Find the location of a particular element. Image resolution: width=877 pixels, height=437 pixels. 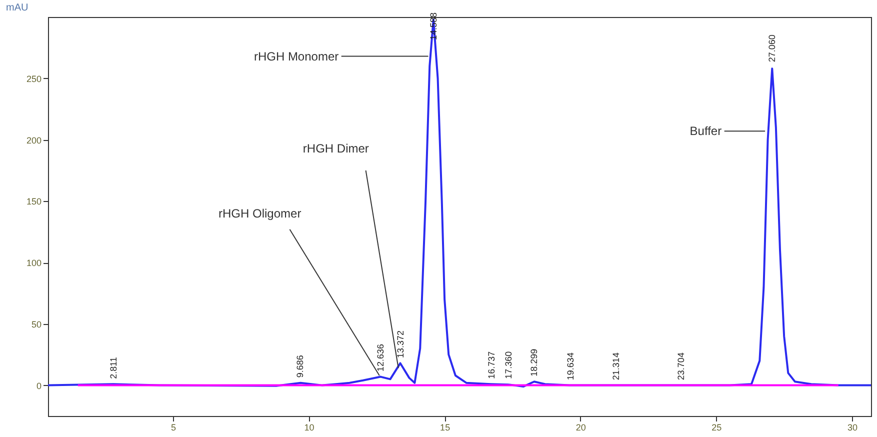

annotation: Buffer is located at coordinates (706, 131).